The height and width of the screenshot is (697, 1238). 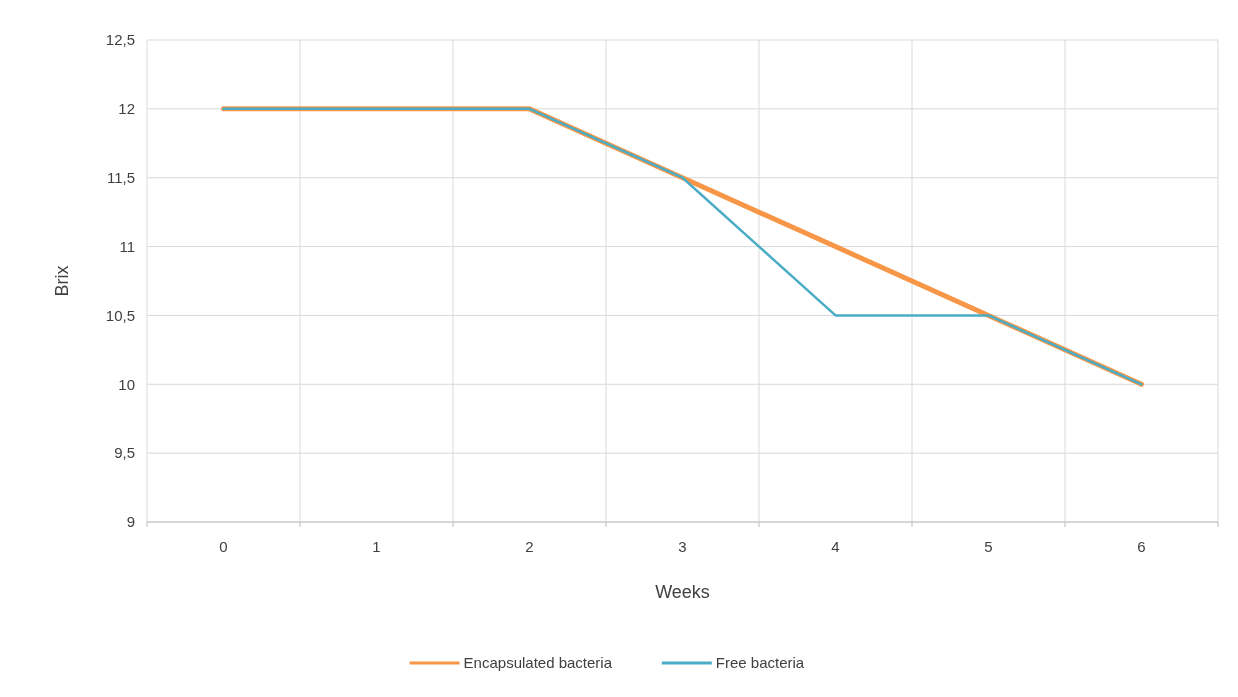 I want to click on x-tick-label: 3, so click(x=682, y=546).